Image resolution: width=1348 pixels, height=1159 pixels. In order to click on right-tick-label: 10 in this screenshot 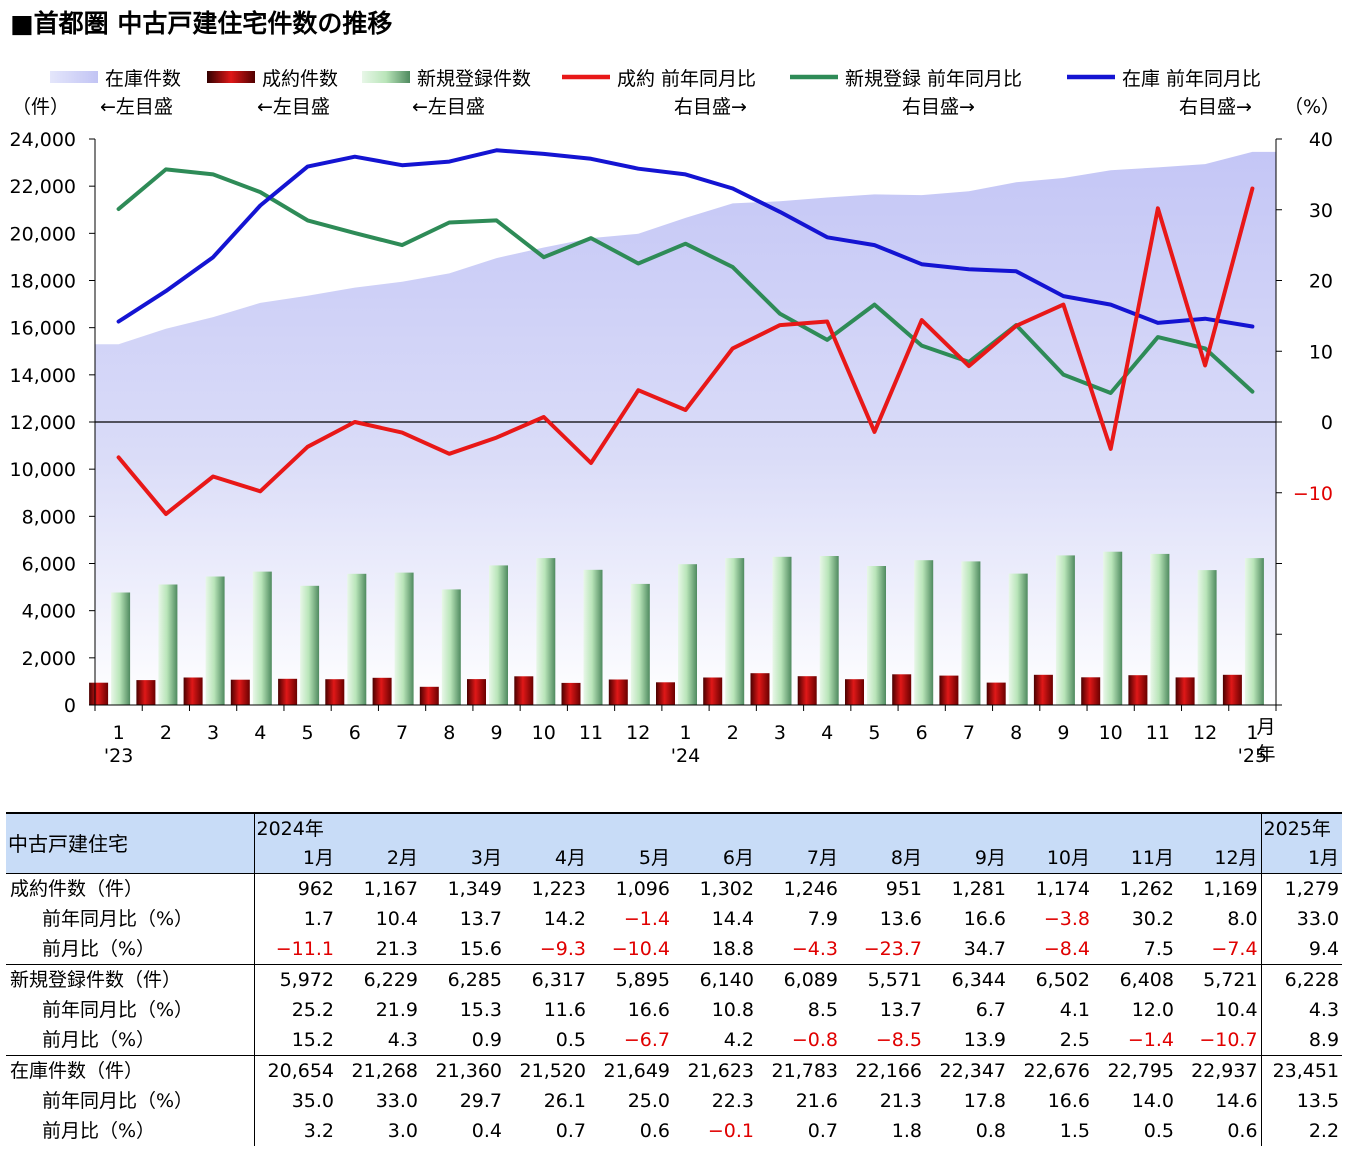, I will do `click(1321, 352)`.